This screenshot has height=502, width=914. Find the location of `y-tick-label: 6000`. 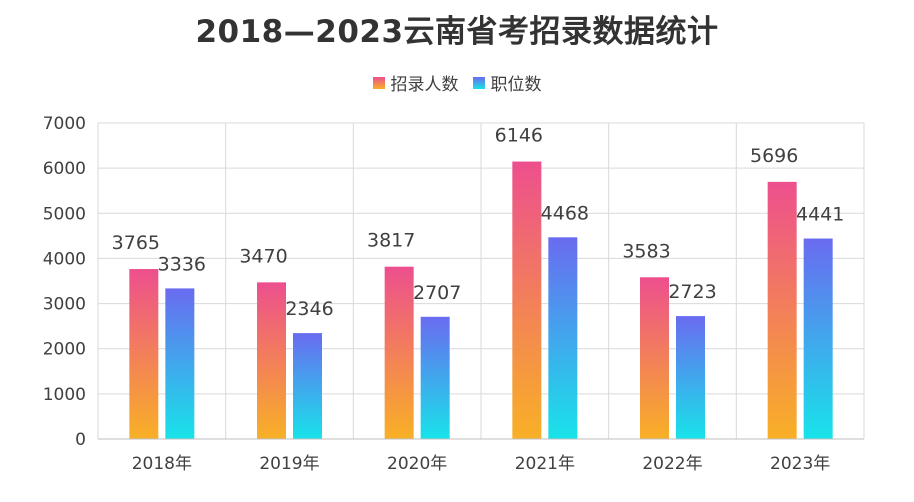

y-tick-label: 6000 is located at coordinates (64, 169).